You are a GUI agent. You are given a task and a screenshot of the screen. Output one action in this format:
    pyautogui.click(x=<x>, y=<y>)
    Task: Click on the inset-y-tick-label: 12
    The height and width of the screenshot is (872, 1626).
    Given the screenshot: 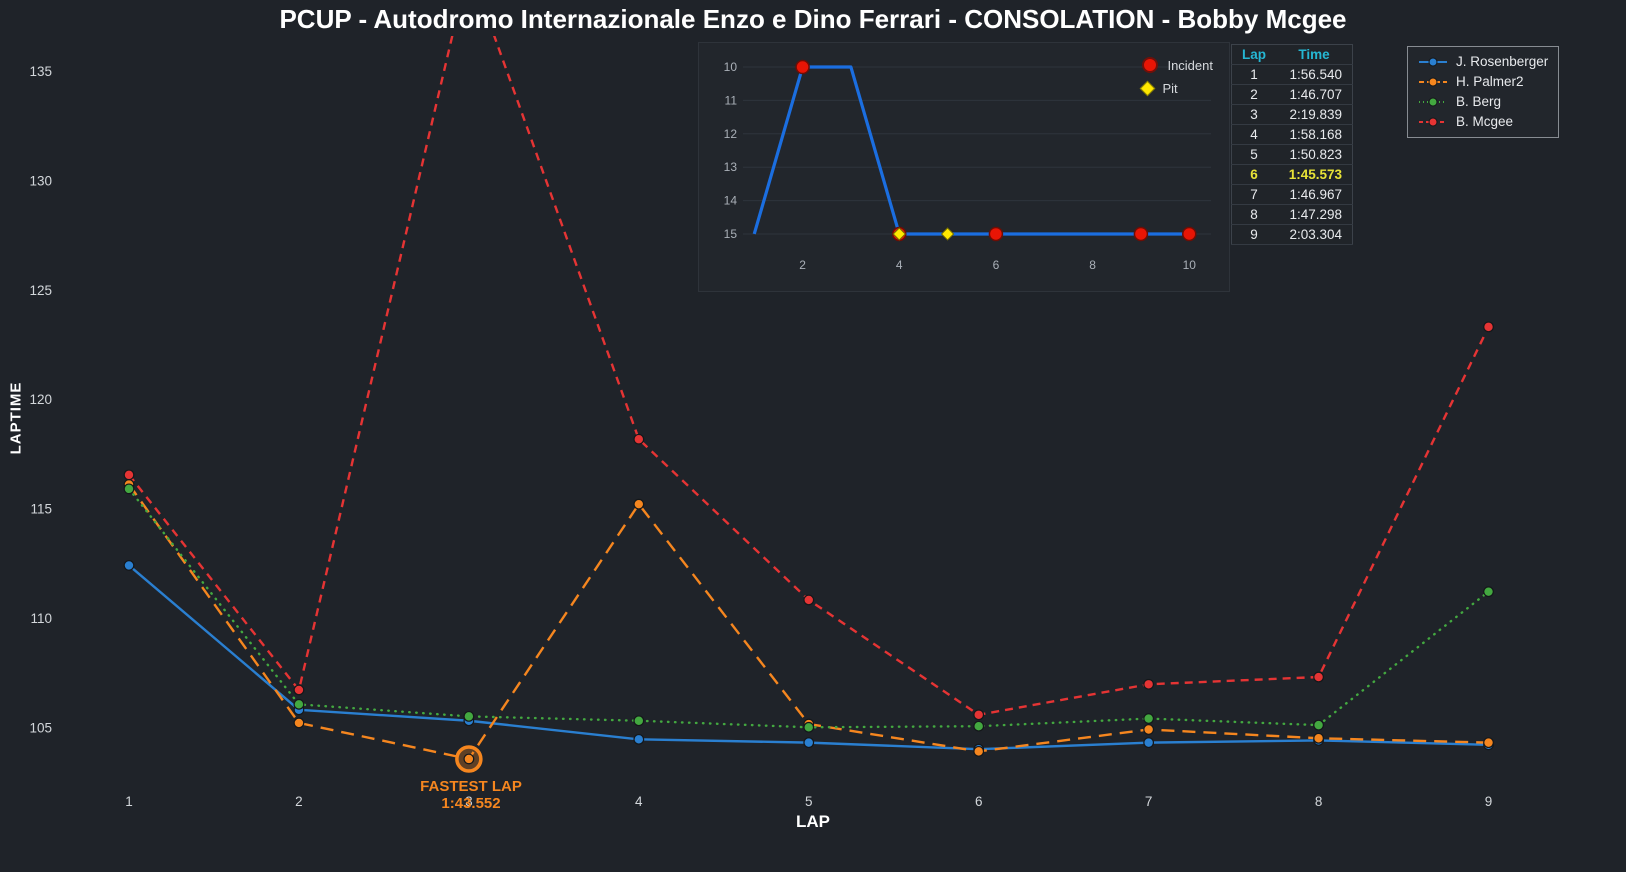 What is the action you would take?
    pyautogui.click(x=731, y=134)
    